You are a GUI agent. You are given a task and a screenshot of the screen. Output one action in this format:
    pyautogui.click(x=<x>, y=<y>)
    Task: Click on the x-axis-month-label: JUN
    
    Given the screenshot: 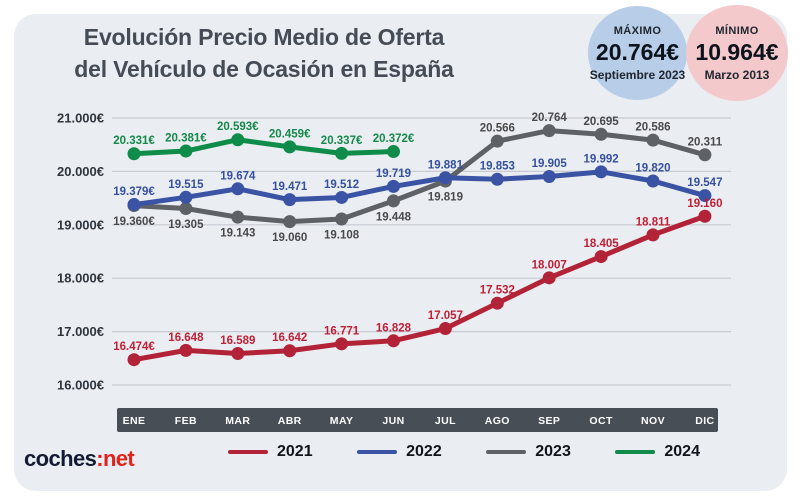 What is the action you would take?
    pyautogui.click(x=393, y=421)
    